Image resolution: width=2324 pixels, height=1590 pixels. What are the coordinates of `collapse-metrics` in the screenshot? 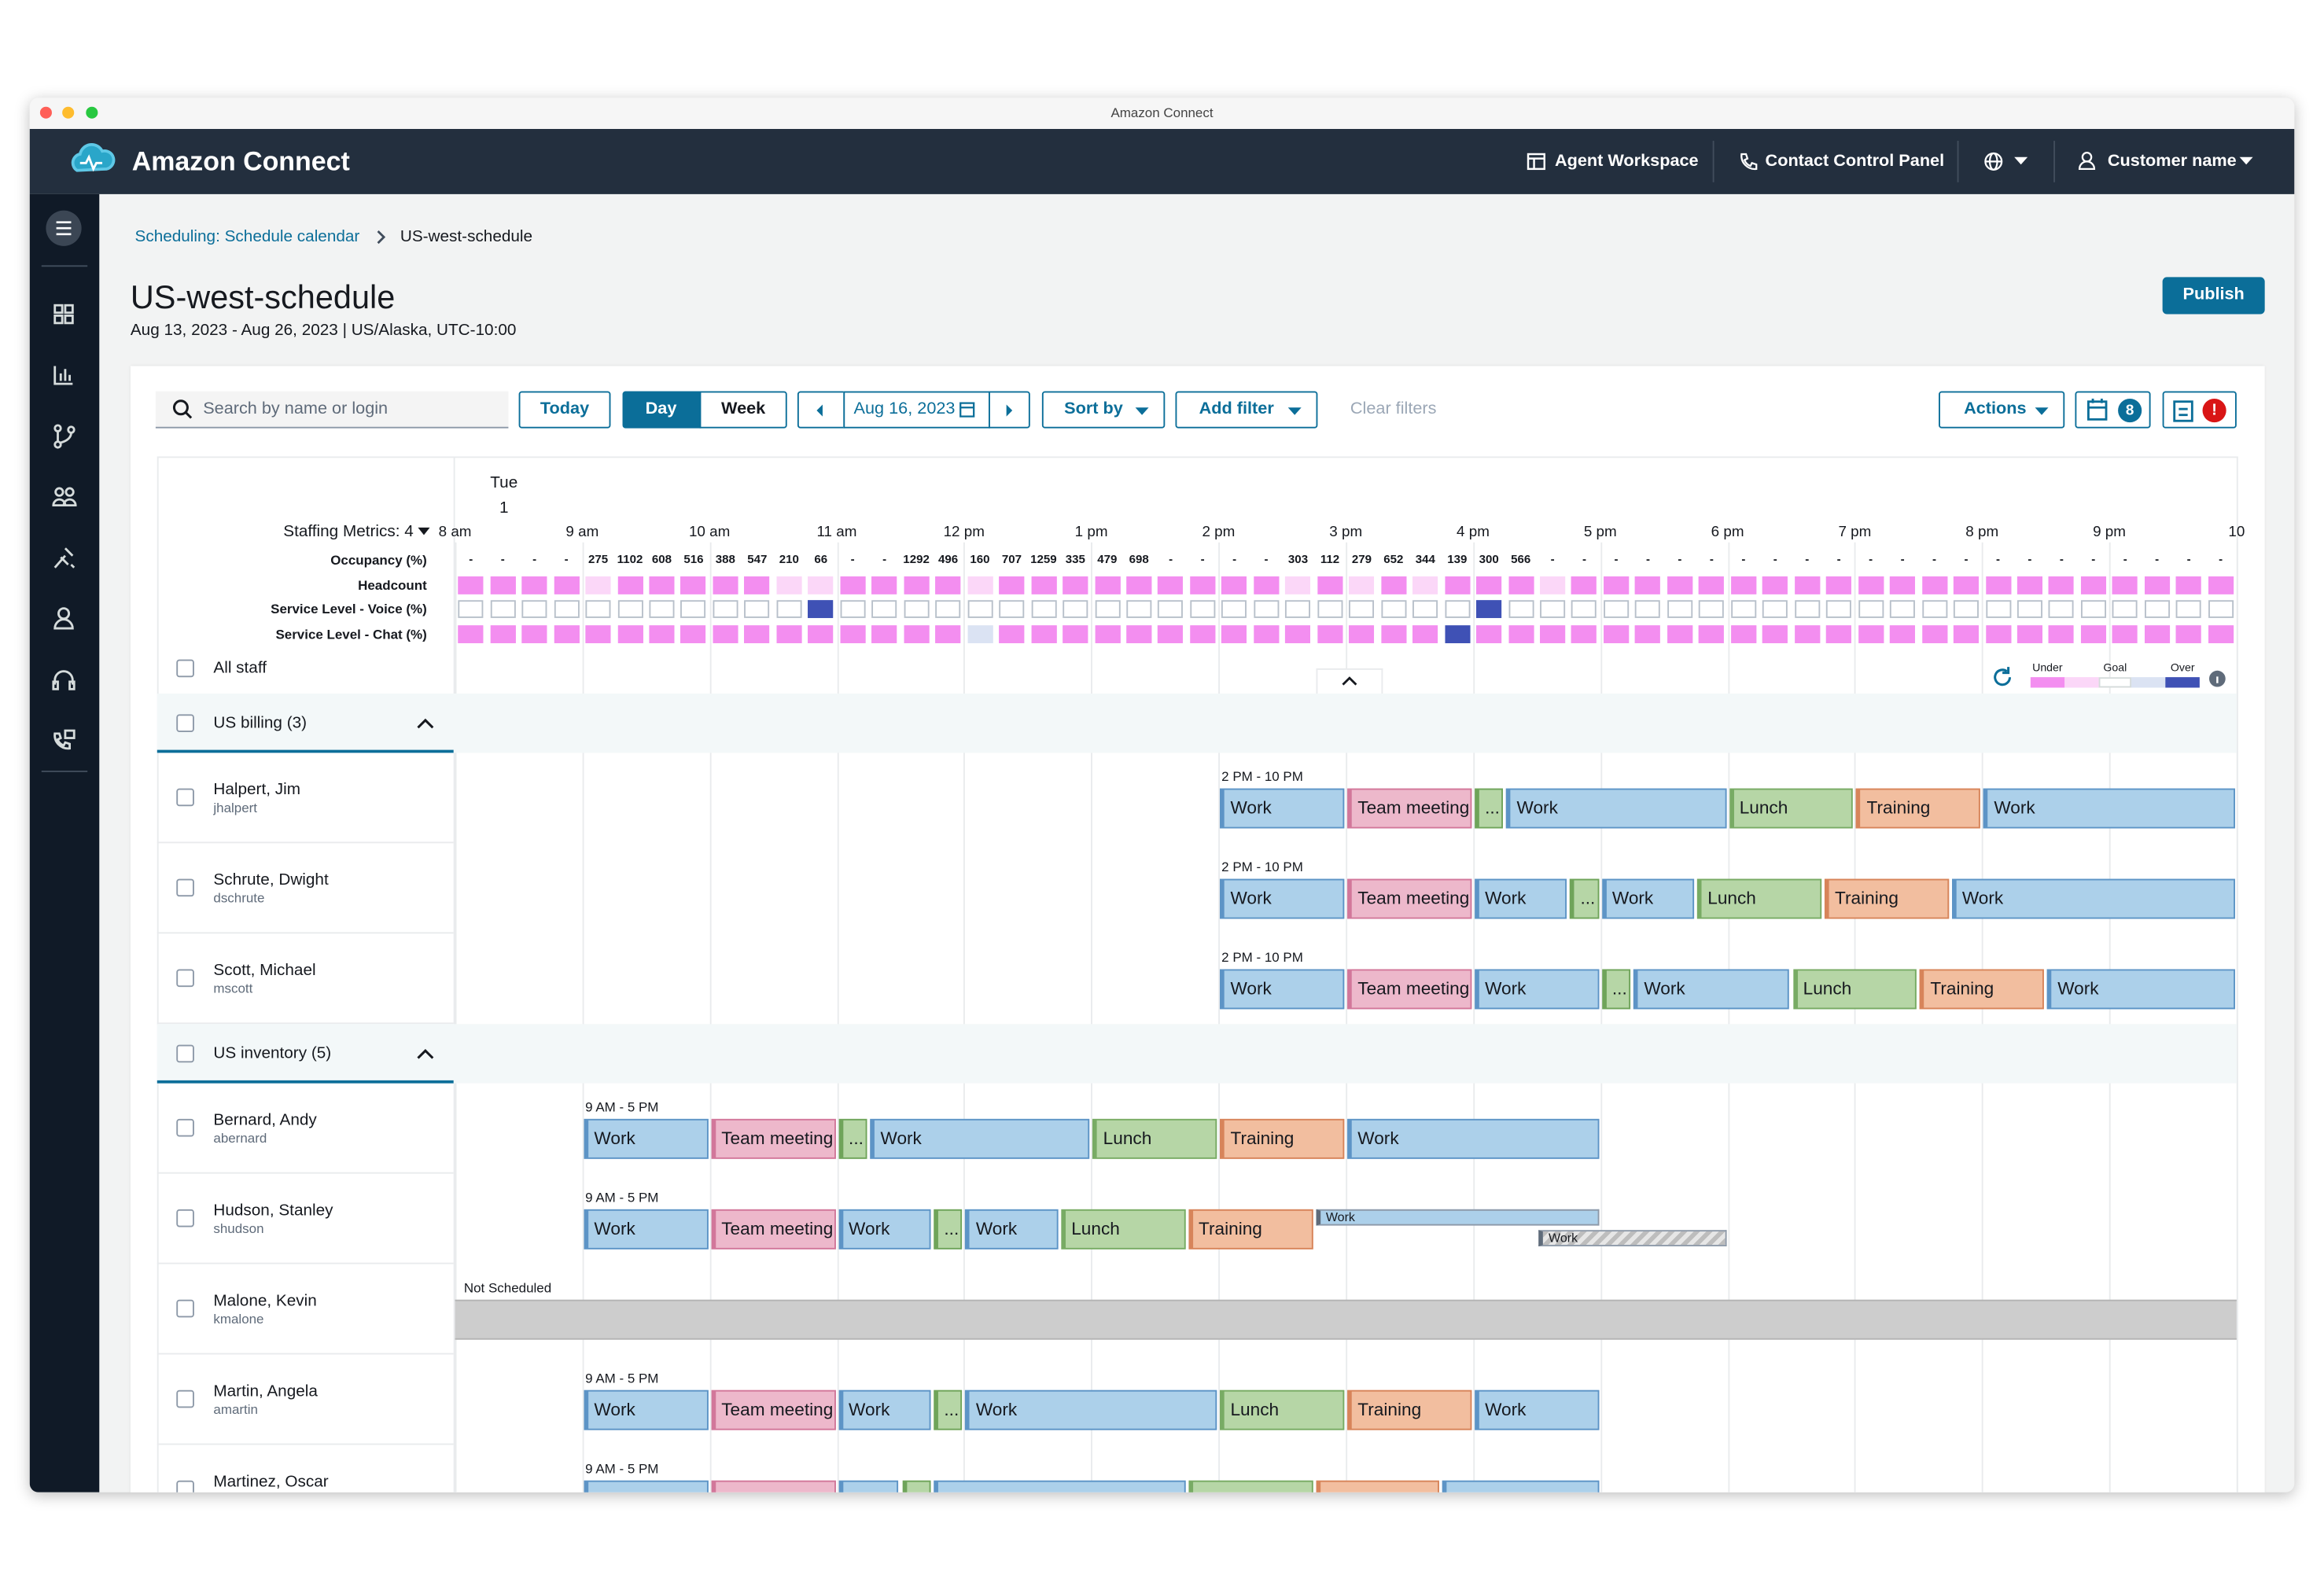 It's located at (1349, 681).